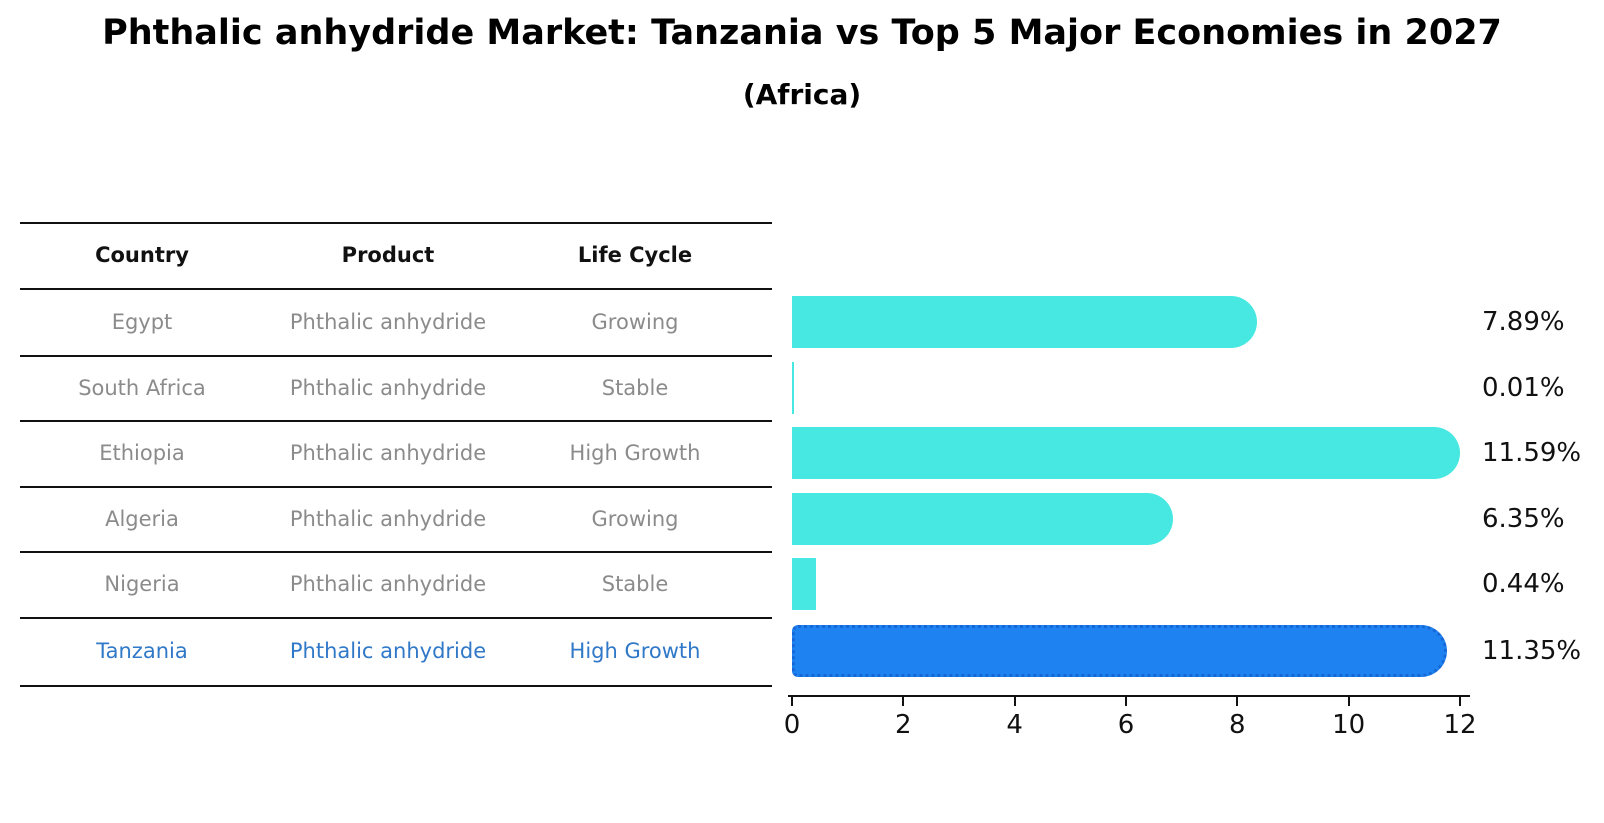  What do you see at coordinates (1126, 725) in the screenshot?
I see `x-tick-label-6: 6` at bounding box center [1126, 725].